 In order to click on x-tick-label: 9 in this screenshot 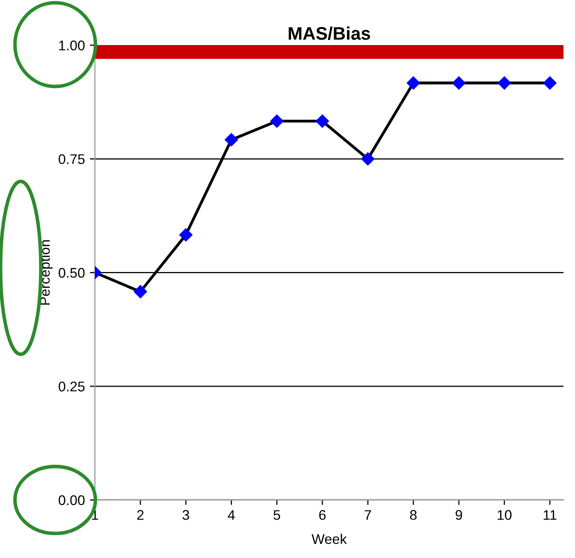, I will do `click(459, 515)`.